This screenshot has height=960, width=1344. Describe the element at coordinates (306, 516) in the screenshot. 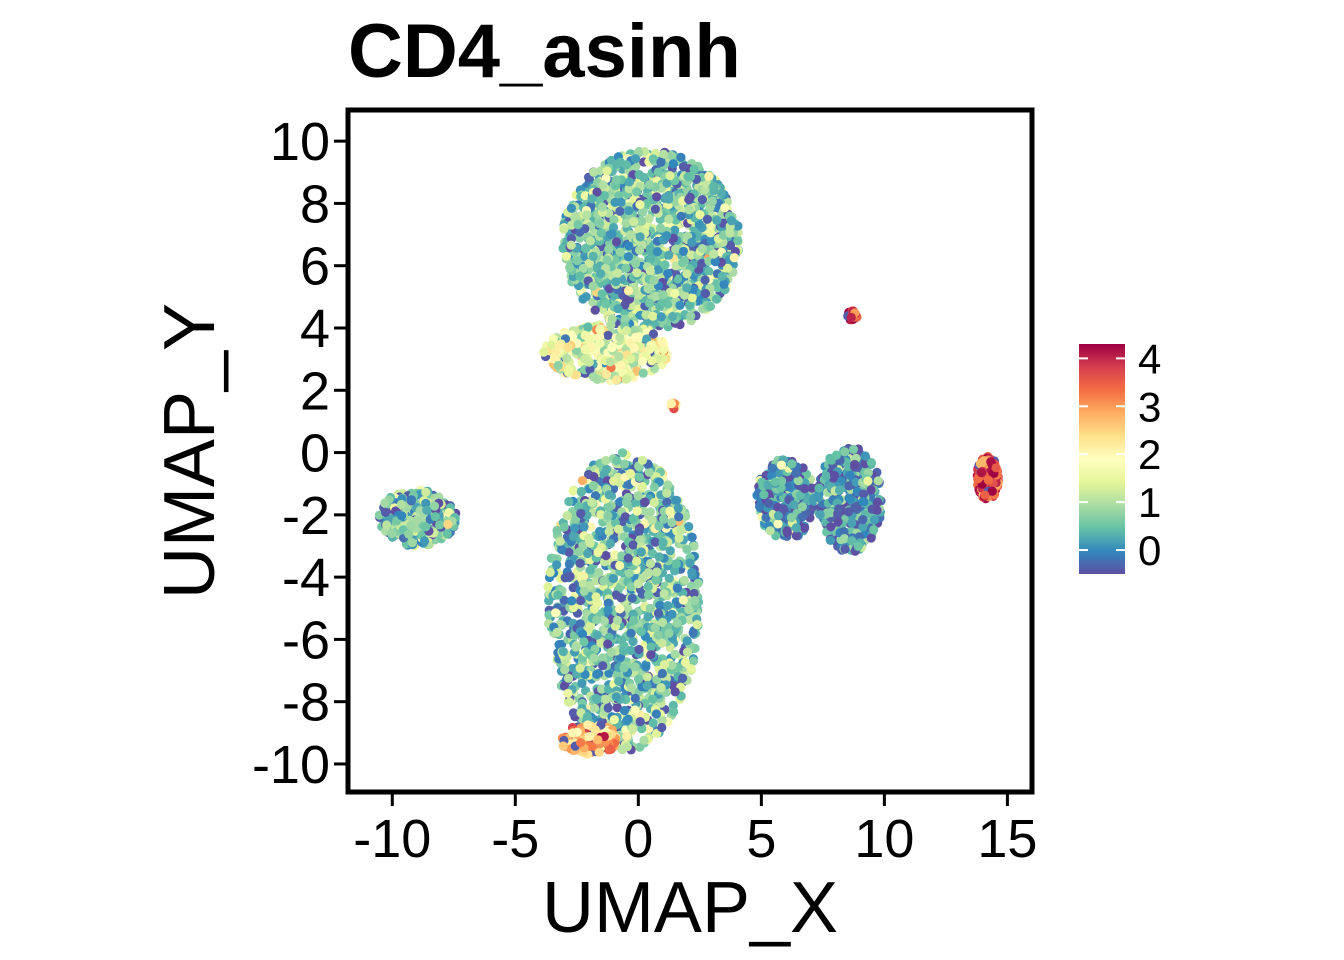

I see `y-tick-label: -2` at that location.